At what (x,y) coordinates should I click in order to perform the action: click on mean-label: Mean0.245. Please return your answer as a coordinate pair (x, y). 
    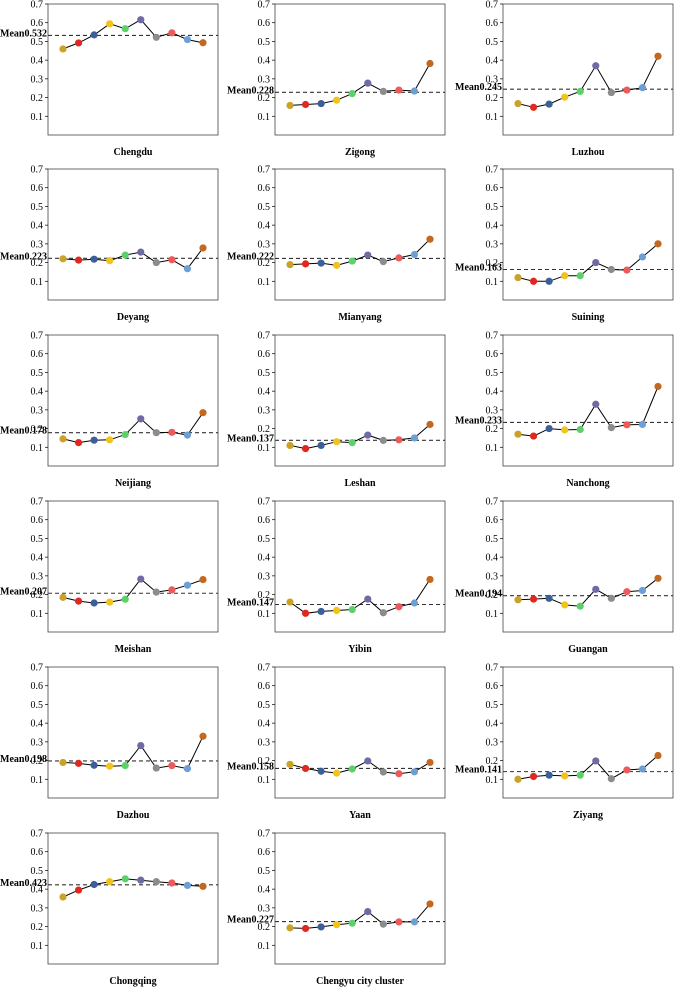
    Looking at the image, I should click on (478, 87).